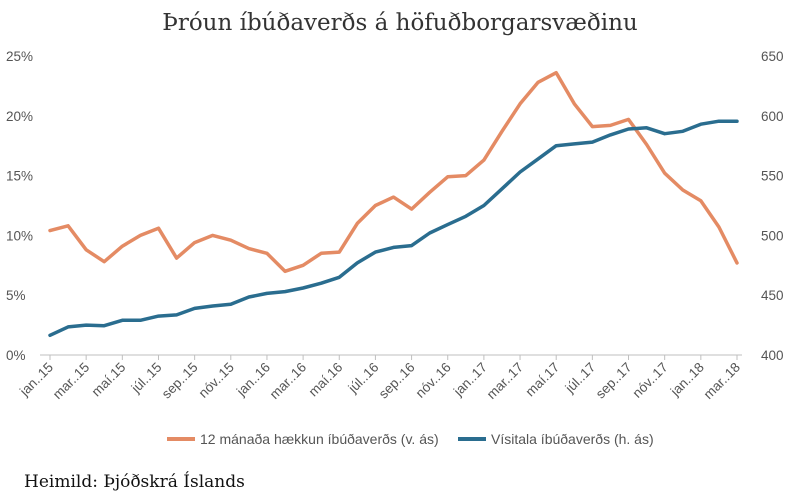 The image size is (800, 501). What do you see at coordinates (253, 380) in the screenshot?
I see `x-tick-label: jan..16` at bounding box center [253, 380].